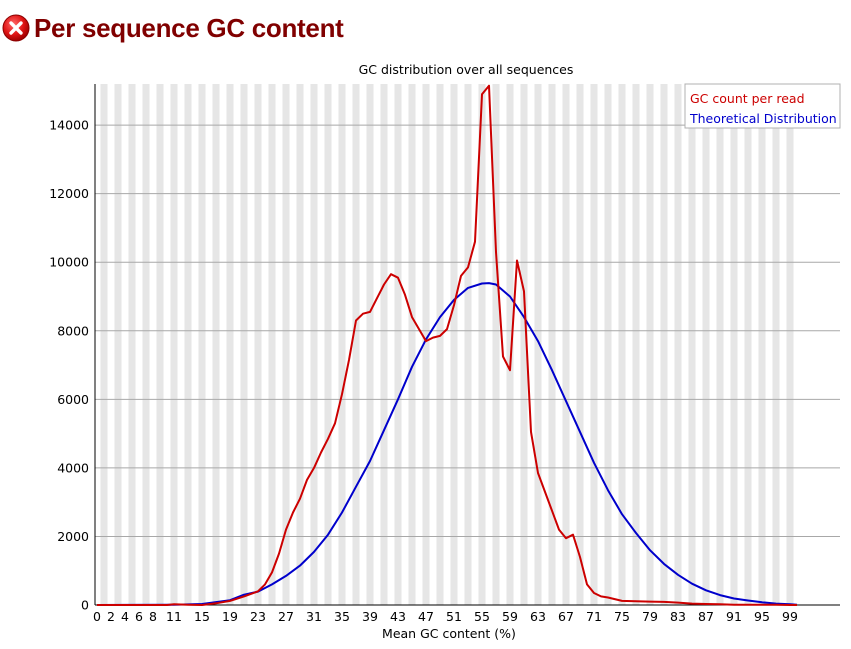 The width and height of the screenshot is (851, 649). What do you see at coordinates (734, 616) in the screenshot?
I see `x-tick-label: 91` at bounding box center [734, 616].